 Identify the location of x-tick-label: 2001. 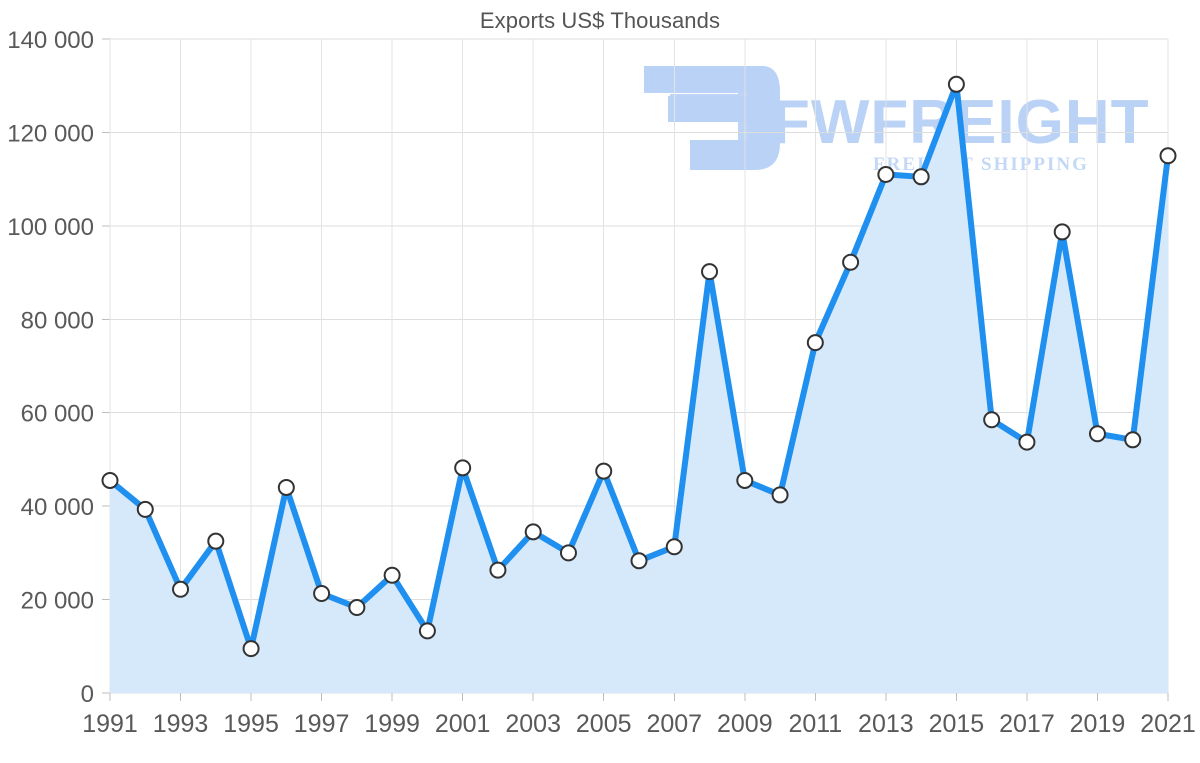
(463, 724).